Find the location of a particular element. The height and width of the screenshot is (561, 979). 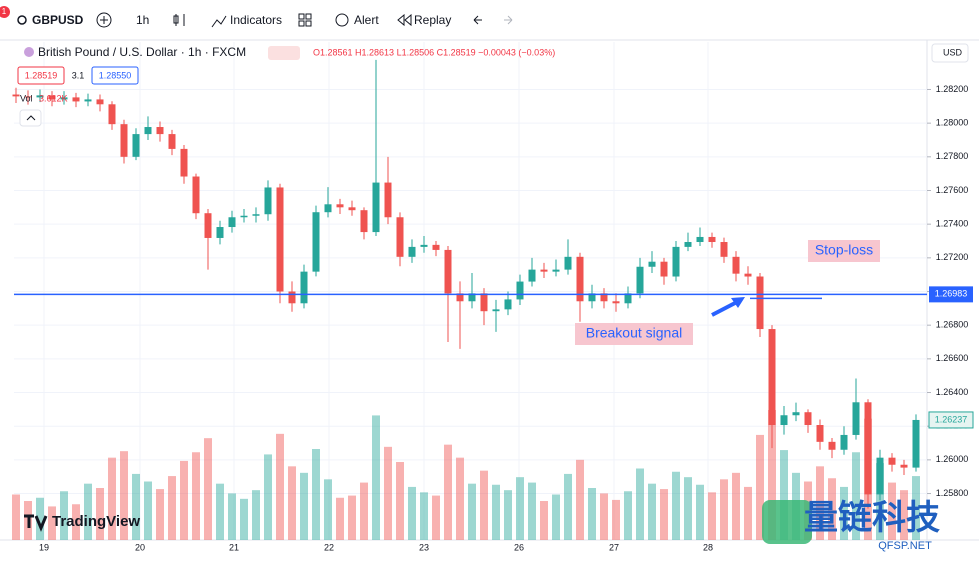

redo is located at coordinates (508, 20).